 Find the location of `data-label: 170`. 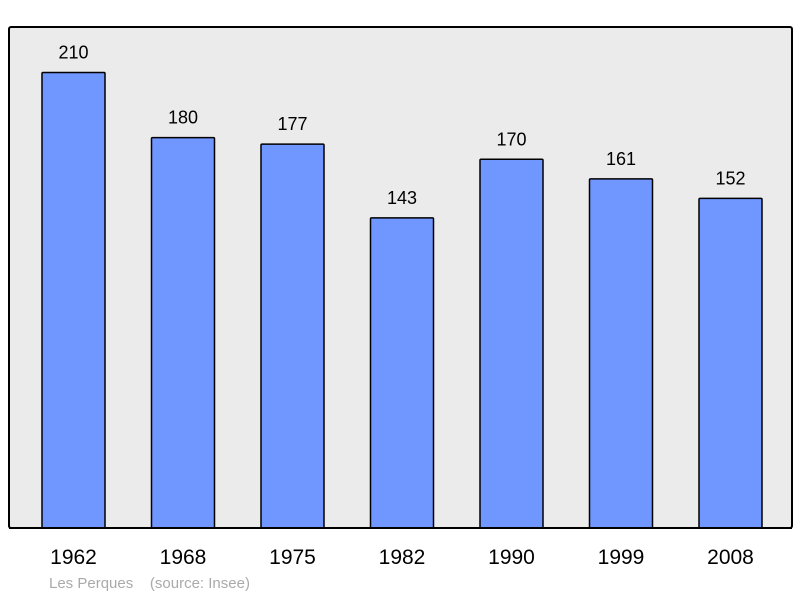

data-label: 170 is located at coordinates (511, 139).